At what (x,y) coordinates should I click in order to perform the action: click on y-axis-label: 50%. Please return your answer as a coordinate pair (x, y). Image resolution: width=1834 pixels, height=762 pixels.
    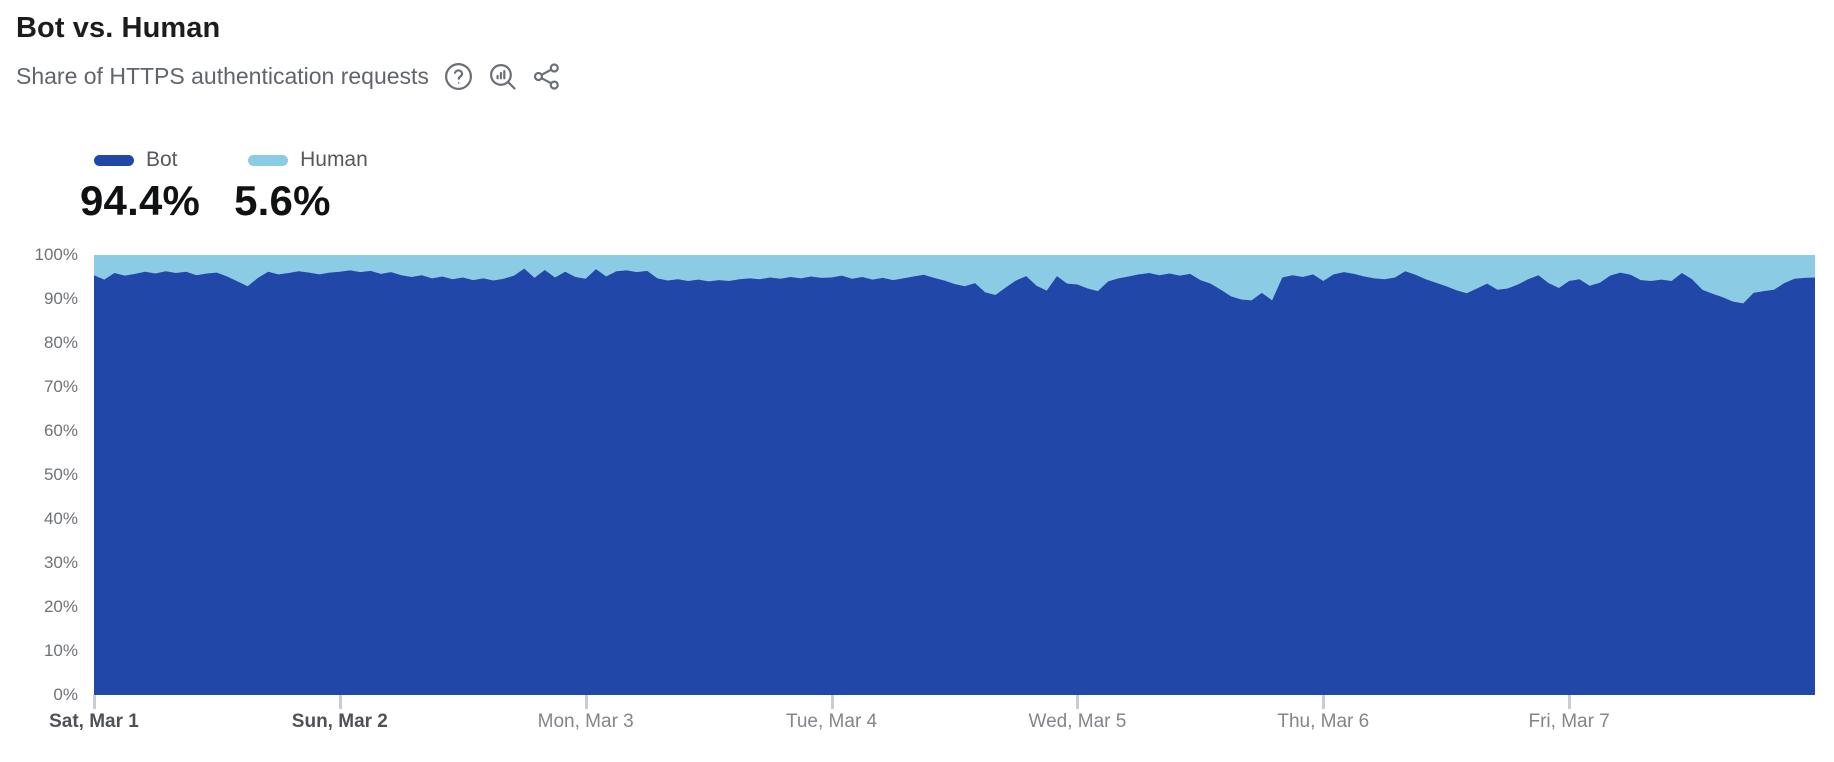
    Looking at the image, I should click on (60, 474).